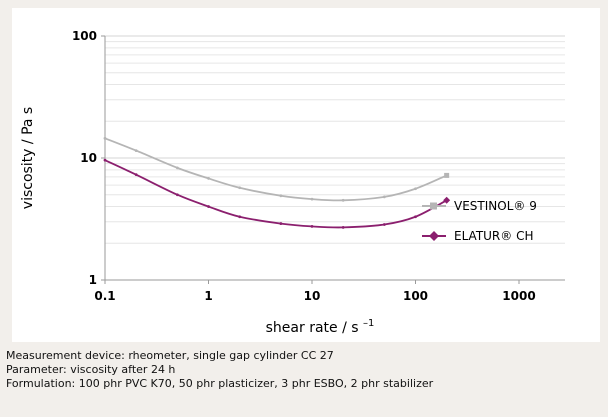 This screenshot has height=417, width=608. What do you see at coordinates (518, 296) in the screenshot?
I see `x-tick-label: 1000` at bounding box center [518, 296].